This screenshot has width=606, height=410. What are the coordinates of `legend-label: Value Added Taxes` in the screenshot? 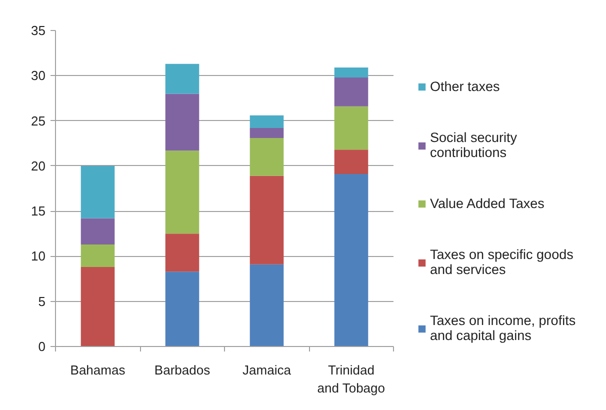 It's located at (487, 203).